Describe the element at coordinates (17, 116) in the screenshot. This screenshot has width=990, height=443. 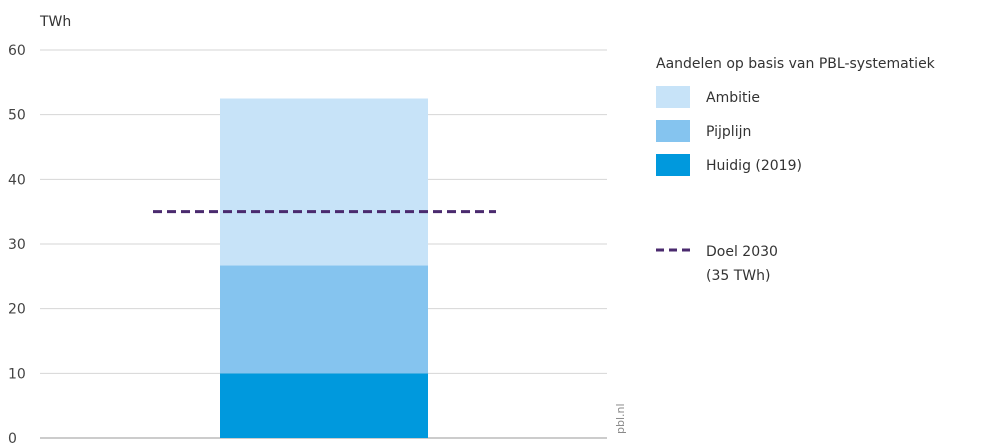
I see `y-tick-label: 50` at that location.